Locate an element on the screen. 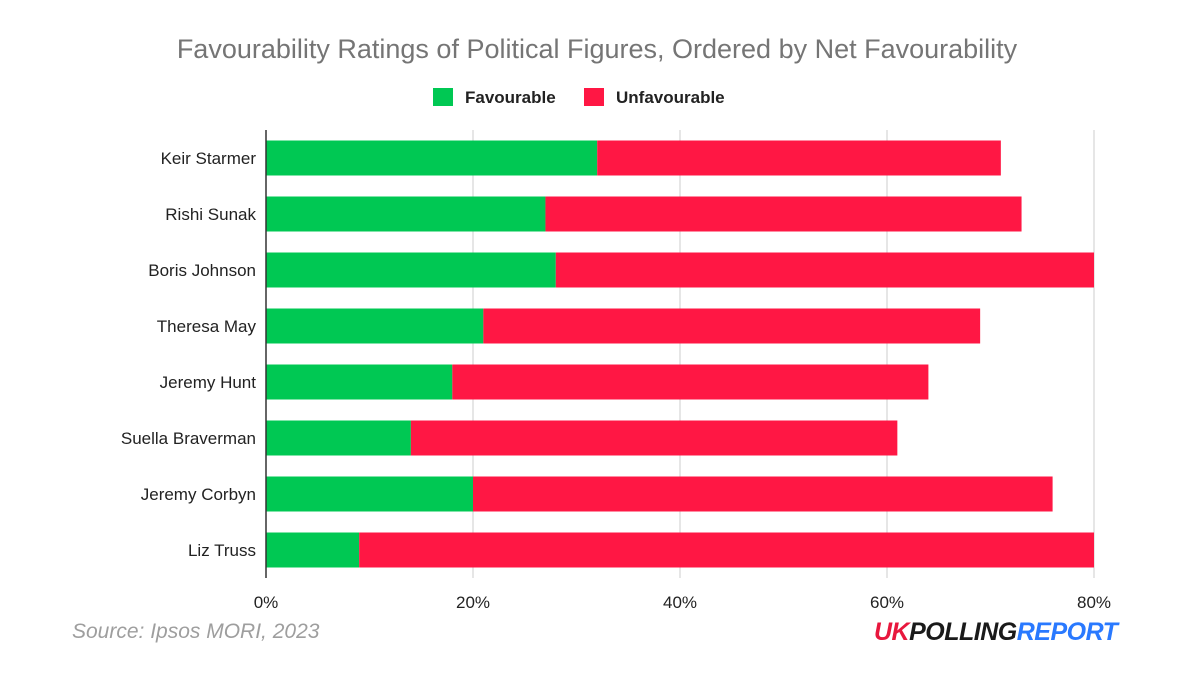  category-label: Suella Braverman is located at coordinates (188, 438).